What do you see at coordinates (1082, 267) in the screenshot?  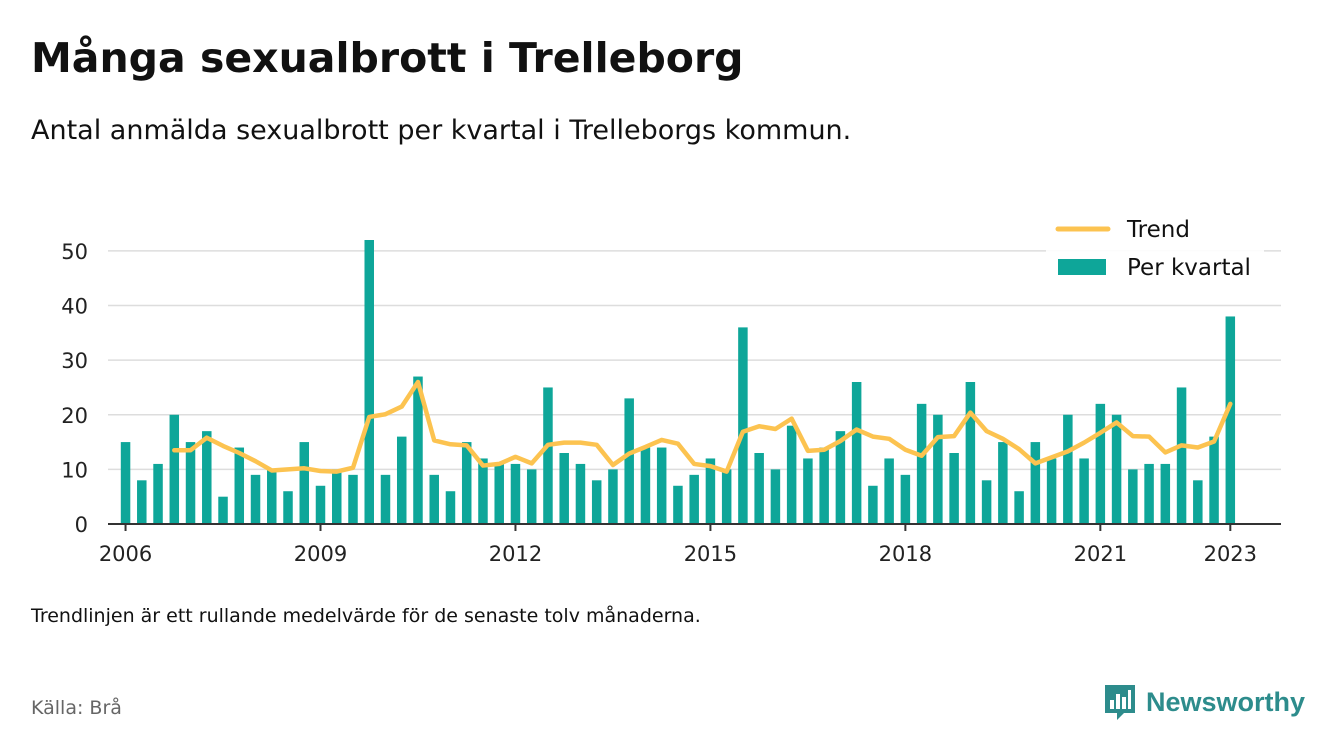 I see `legend-swatch-bars` at bounding box center [1082, 267].